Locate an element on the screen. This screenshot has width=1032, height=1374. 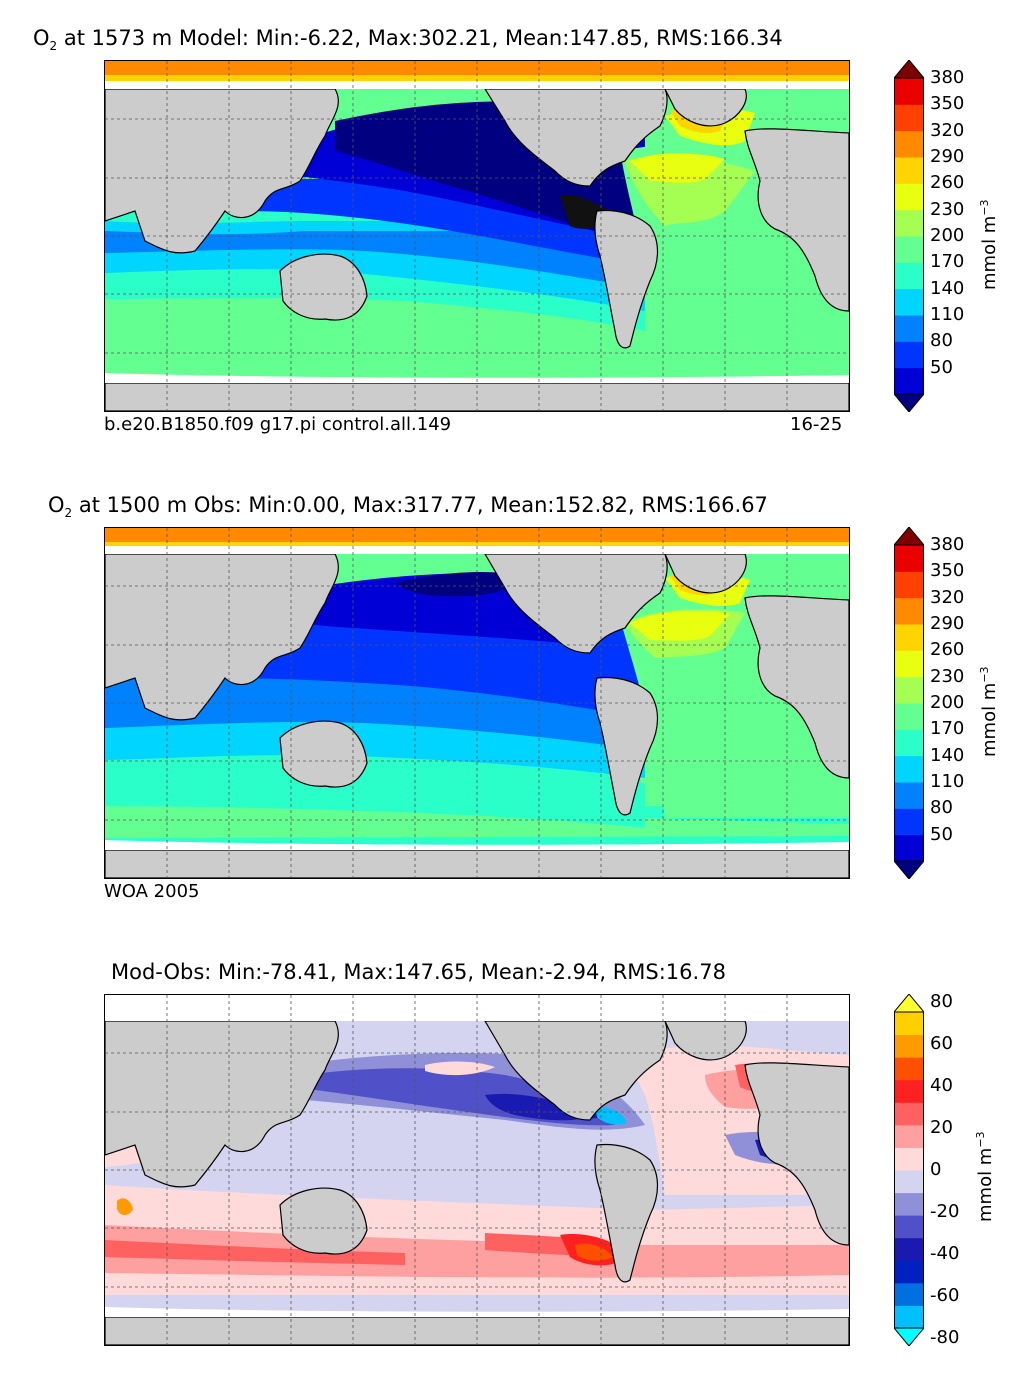
panel-1-caption-left: b.e20.B1850.f09 g17.pi control.all.149 is located at coordinates (278, 424).